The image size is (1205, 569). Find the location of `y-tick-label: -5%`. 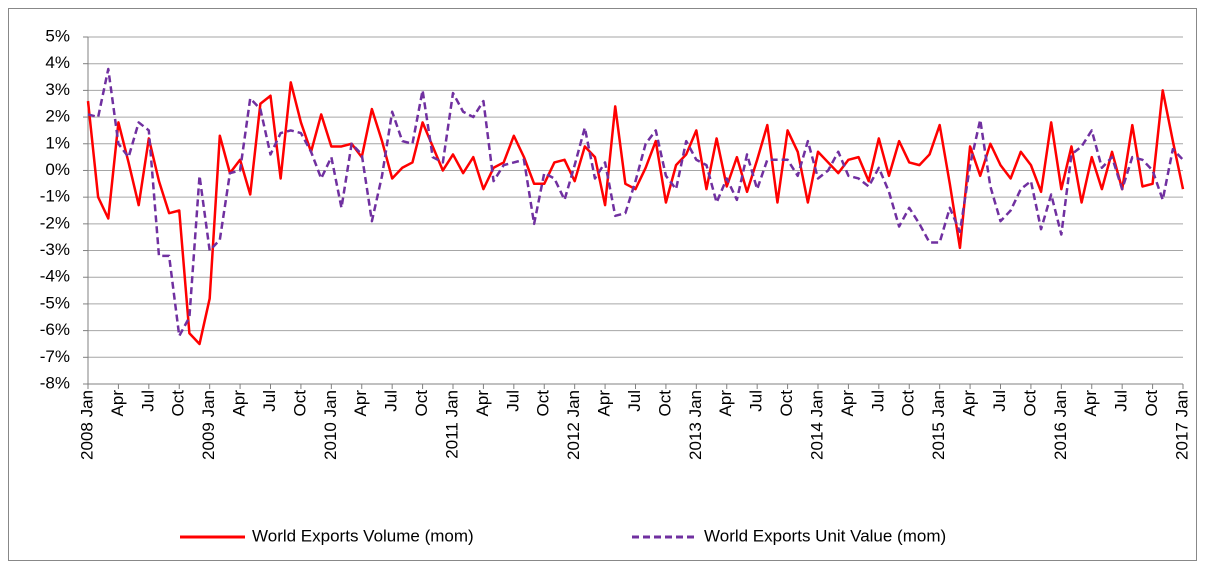

y-tick-label: -5% is located at coordinates (55, 302).